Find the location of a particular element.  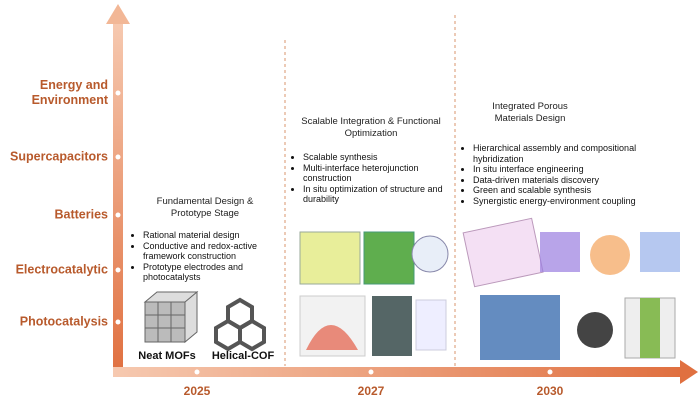

stage3-illustrations is located at coordinates (571, 288).